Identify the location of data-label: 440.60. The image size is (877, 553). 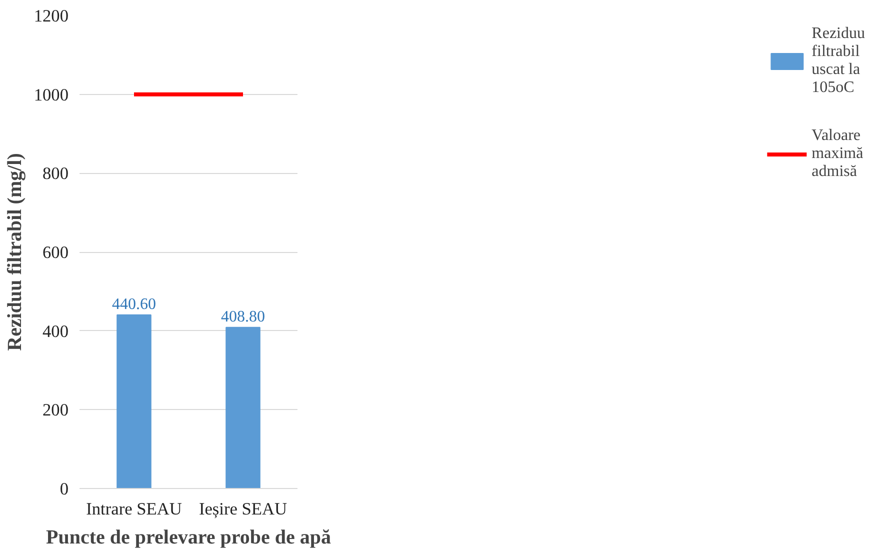
(134, 304).